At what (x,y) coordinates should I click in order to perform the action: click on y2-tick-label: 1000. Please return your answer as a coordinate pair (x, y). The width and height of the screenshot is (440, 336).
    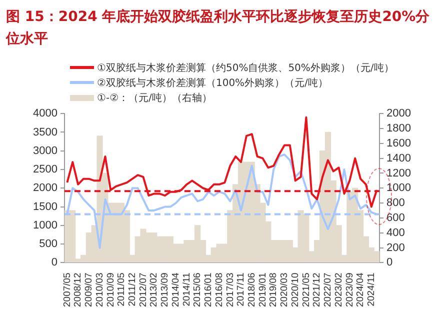
    Looking at the image, I should click on (399, 188).